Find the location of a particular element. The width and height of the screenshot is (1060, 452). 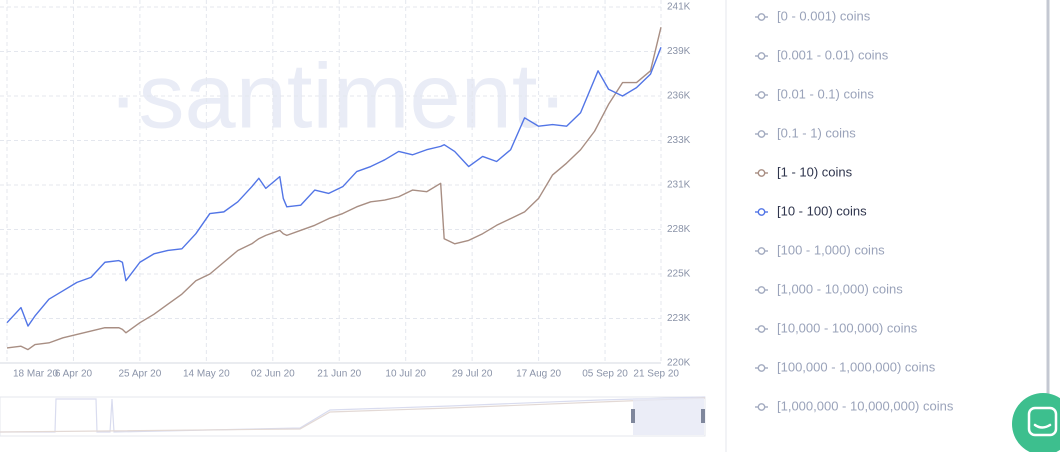

legend-label: [1,000 - 10,000) coins is located at coordinates (840, 288).